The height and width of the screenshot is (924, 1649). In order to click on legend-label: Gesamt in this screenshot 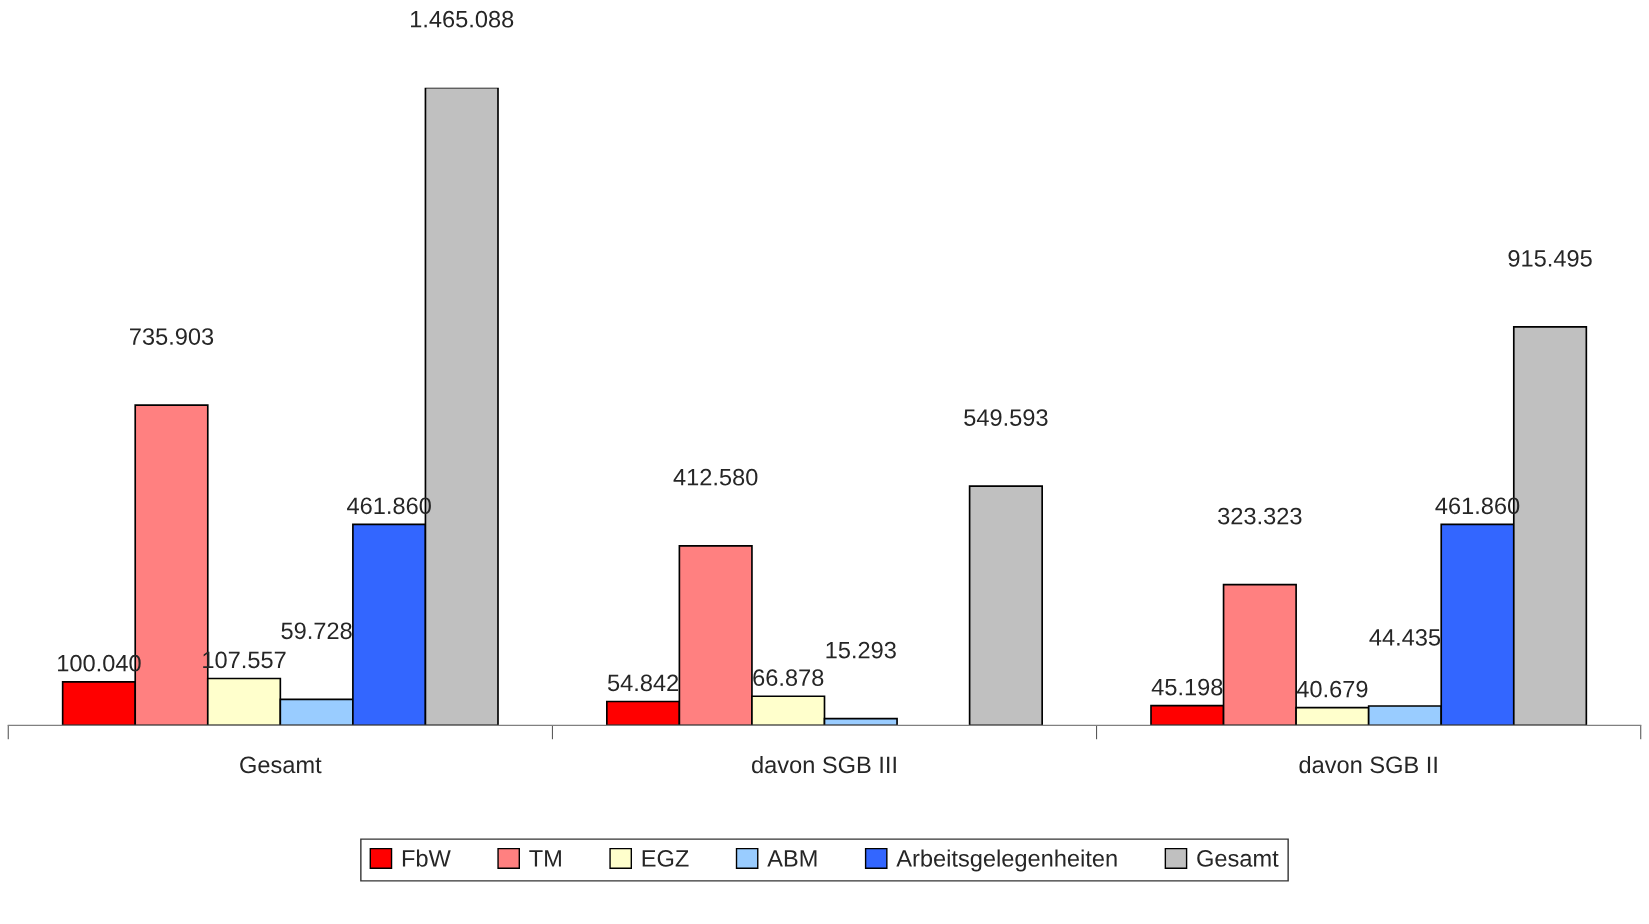, I will do `click(1238, 858)`.